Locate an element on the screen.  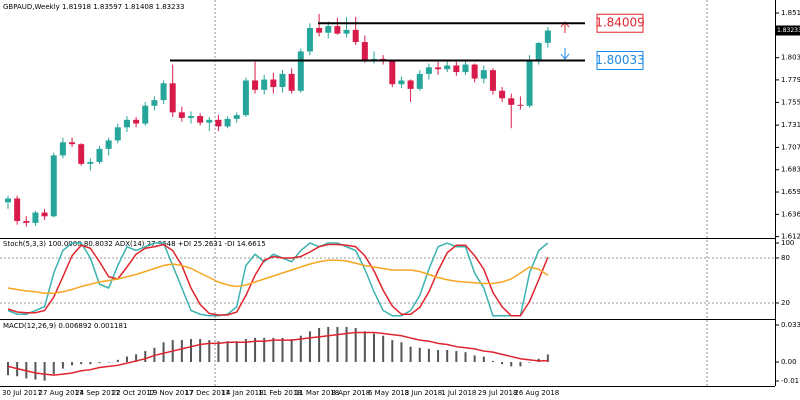
x-tick-label: 14 Jan 2018 is located at coordinates (243, 393).